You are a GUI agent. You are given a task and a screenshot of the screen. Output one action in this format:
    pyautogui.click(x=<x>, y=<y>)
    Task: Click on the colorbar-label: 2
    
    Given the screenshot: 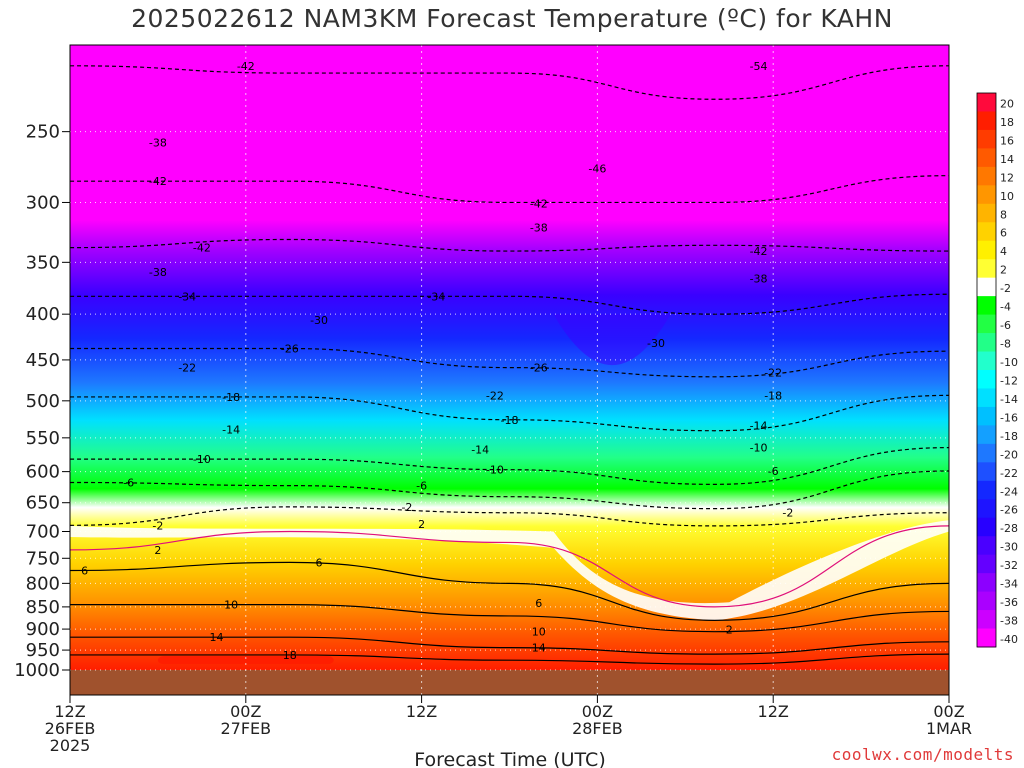 What is the action you would take?
    pyautogui.click(x=1003, y=270)
    